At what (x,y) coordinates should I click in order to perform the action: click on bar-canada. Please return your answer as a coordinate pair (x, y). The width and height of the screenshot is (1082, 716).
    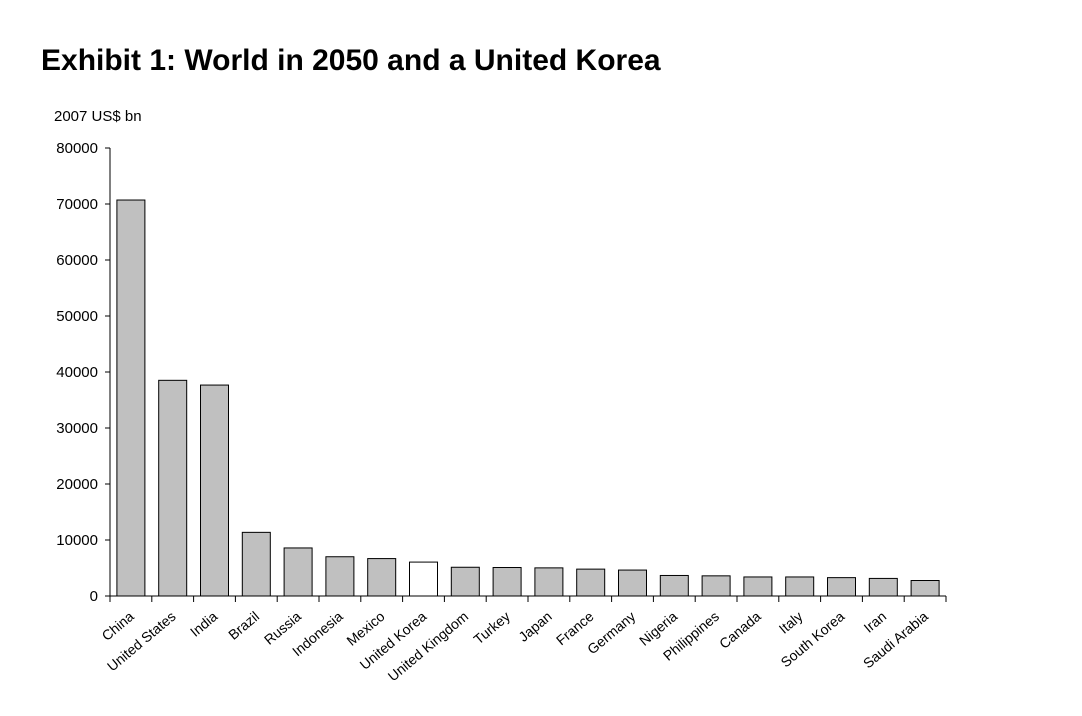
    Looking at the image, I should click on (758, 586).